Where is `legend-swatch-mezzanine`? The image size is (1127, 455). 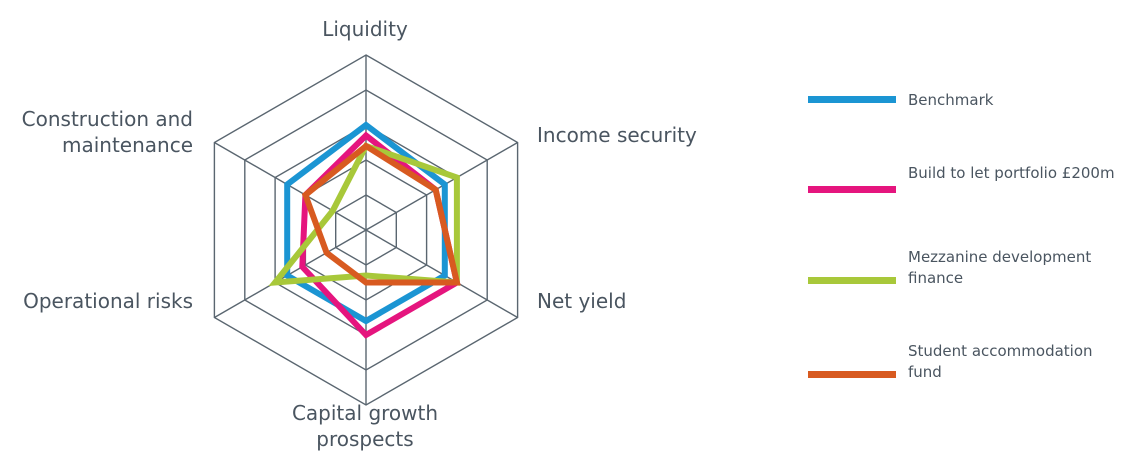 legend-swatch-mezzanine is located at coordinates (852, 280).